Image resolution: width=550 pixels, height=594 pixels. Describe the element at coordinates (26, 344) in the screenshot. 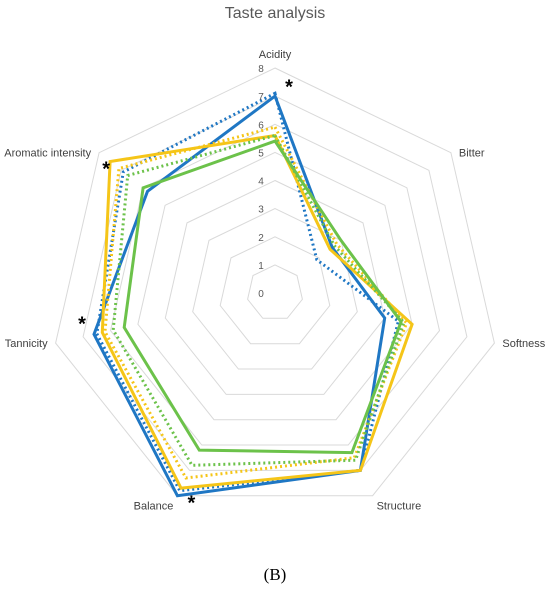

I see `axis-label-tannicity: Tannicity` at that location.